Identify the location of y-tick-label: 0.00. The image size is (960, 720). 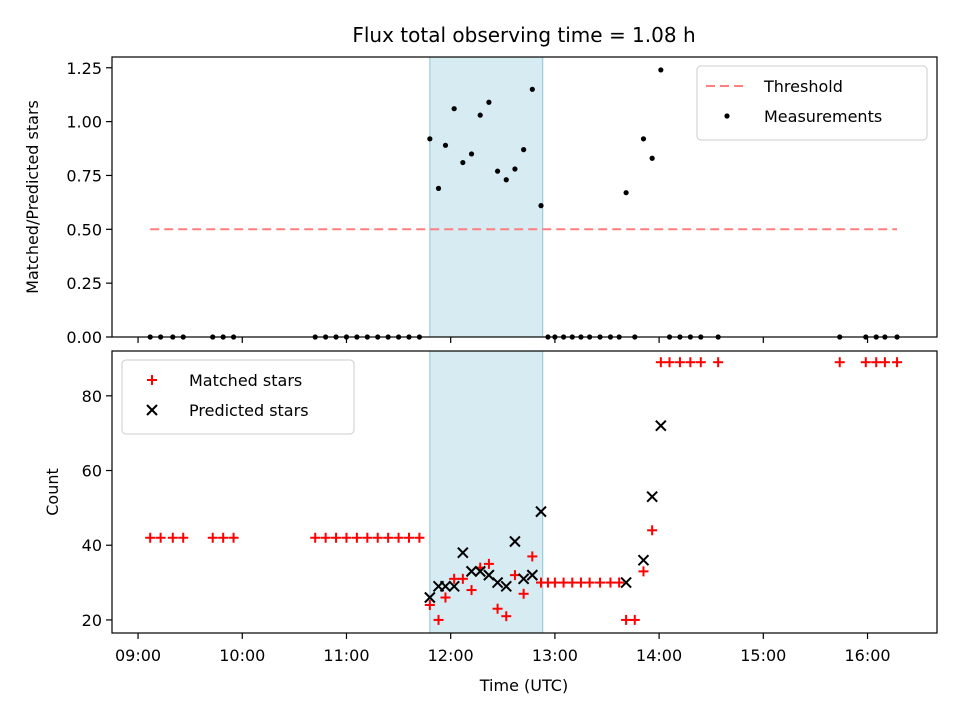
(84, 337).